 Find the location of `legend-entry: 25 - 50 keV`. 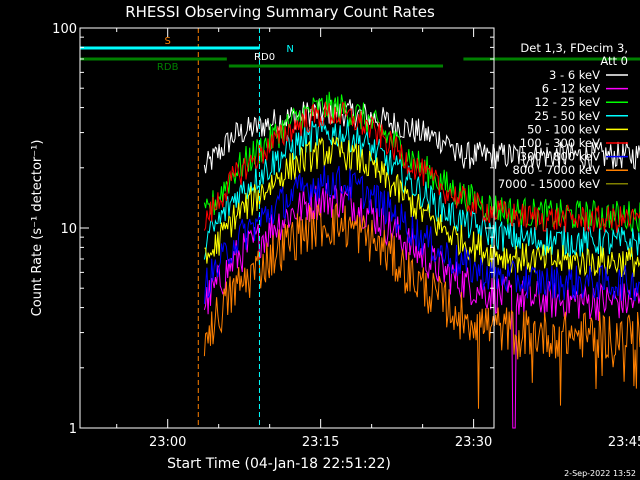

legend-entry: 25 - 50 keV is located at coordinates (567, 116).